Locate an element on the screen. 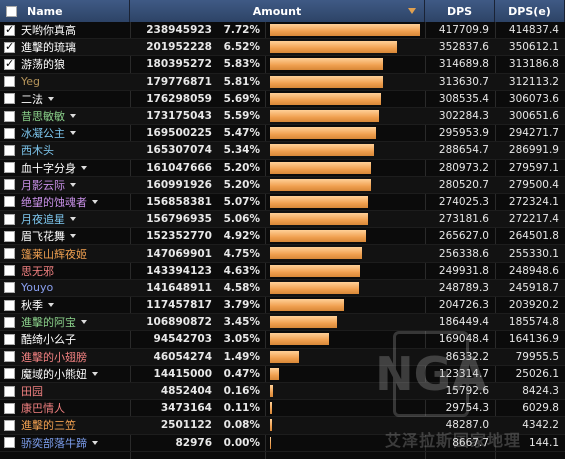  player-row: 月夜追星 156796935 5.06% 273181.6 272217.4 is located at coordinates (282, 220).